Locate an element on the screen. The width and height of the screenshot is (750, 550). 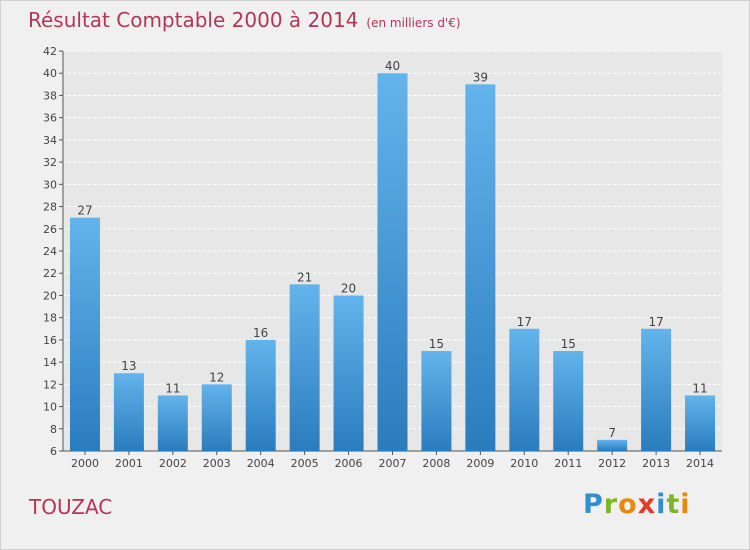
y-tick-label: 6 is located at coordinates (53, 451).